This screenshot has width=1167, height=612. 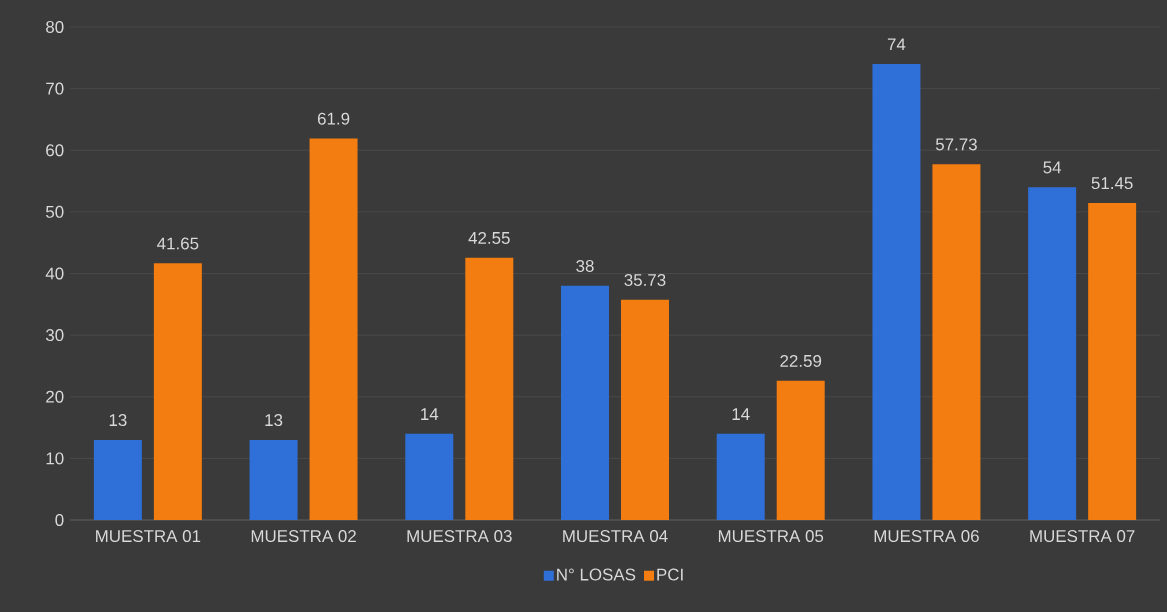 I want to click on data-label: 35.73, so click(x=645, y=279).